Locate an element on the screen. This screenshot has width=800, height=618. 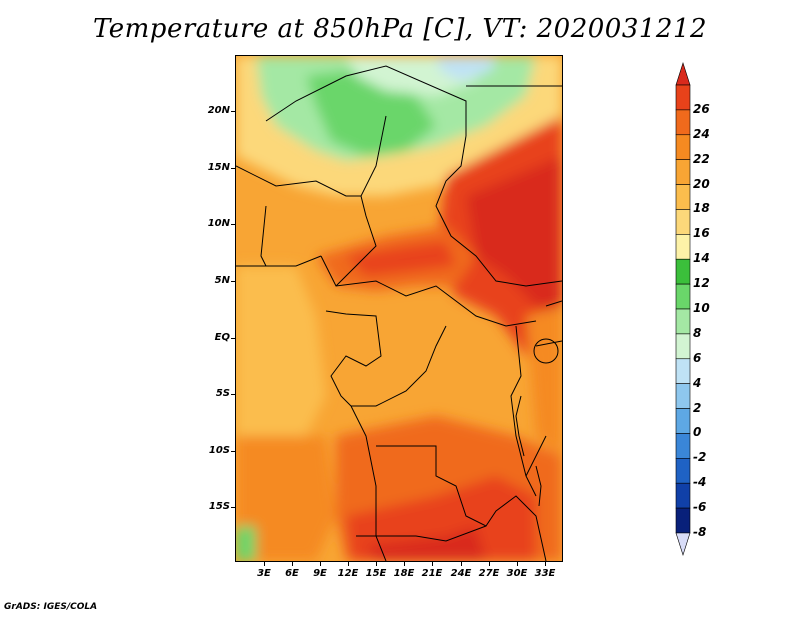
lon-label-18e: 18E is located at coordinates (404, 573).